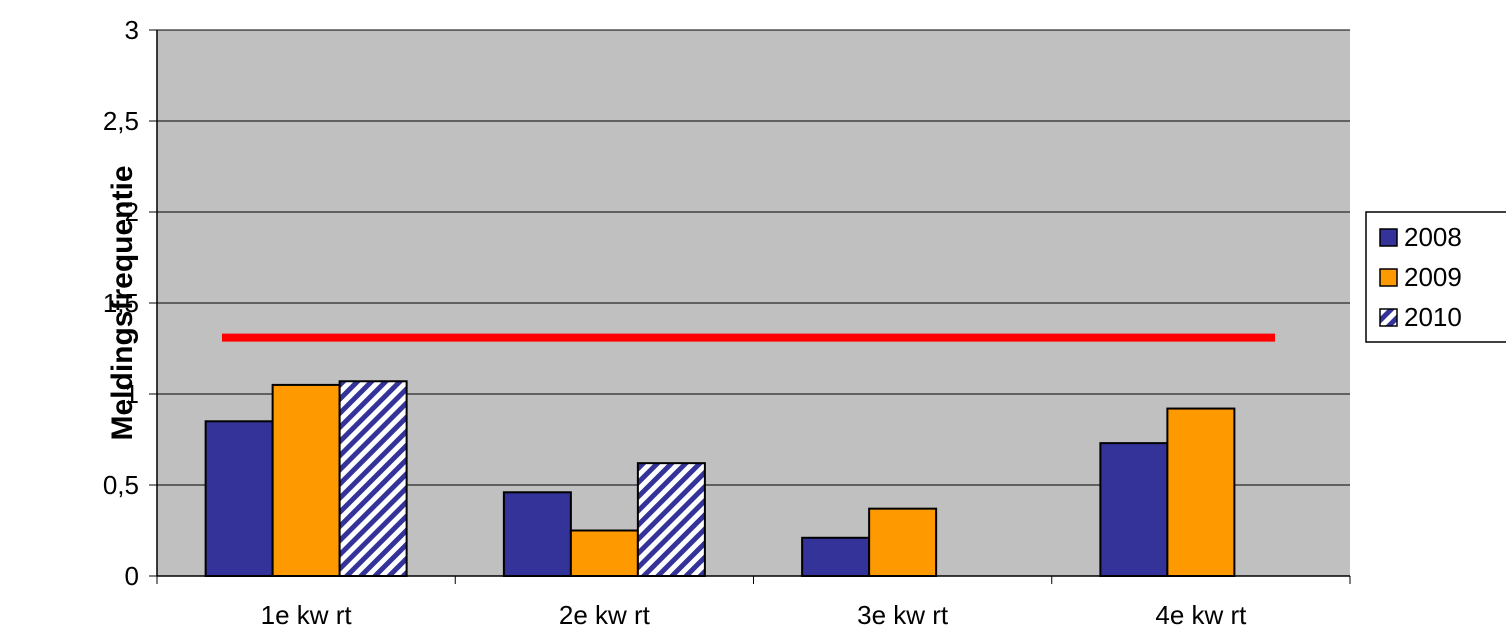 The height and width of the screenshot is (640, 1506). I want to click on legend-swatch-2008, so click(1388, 237).